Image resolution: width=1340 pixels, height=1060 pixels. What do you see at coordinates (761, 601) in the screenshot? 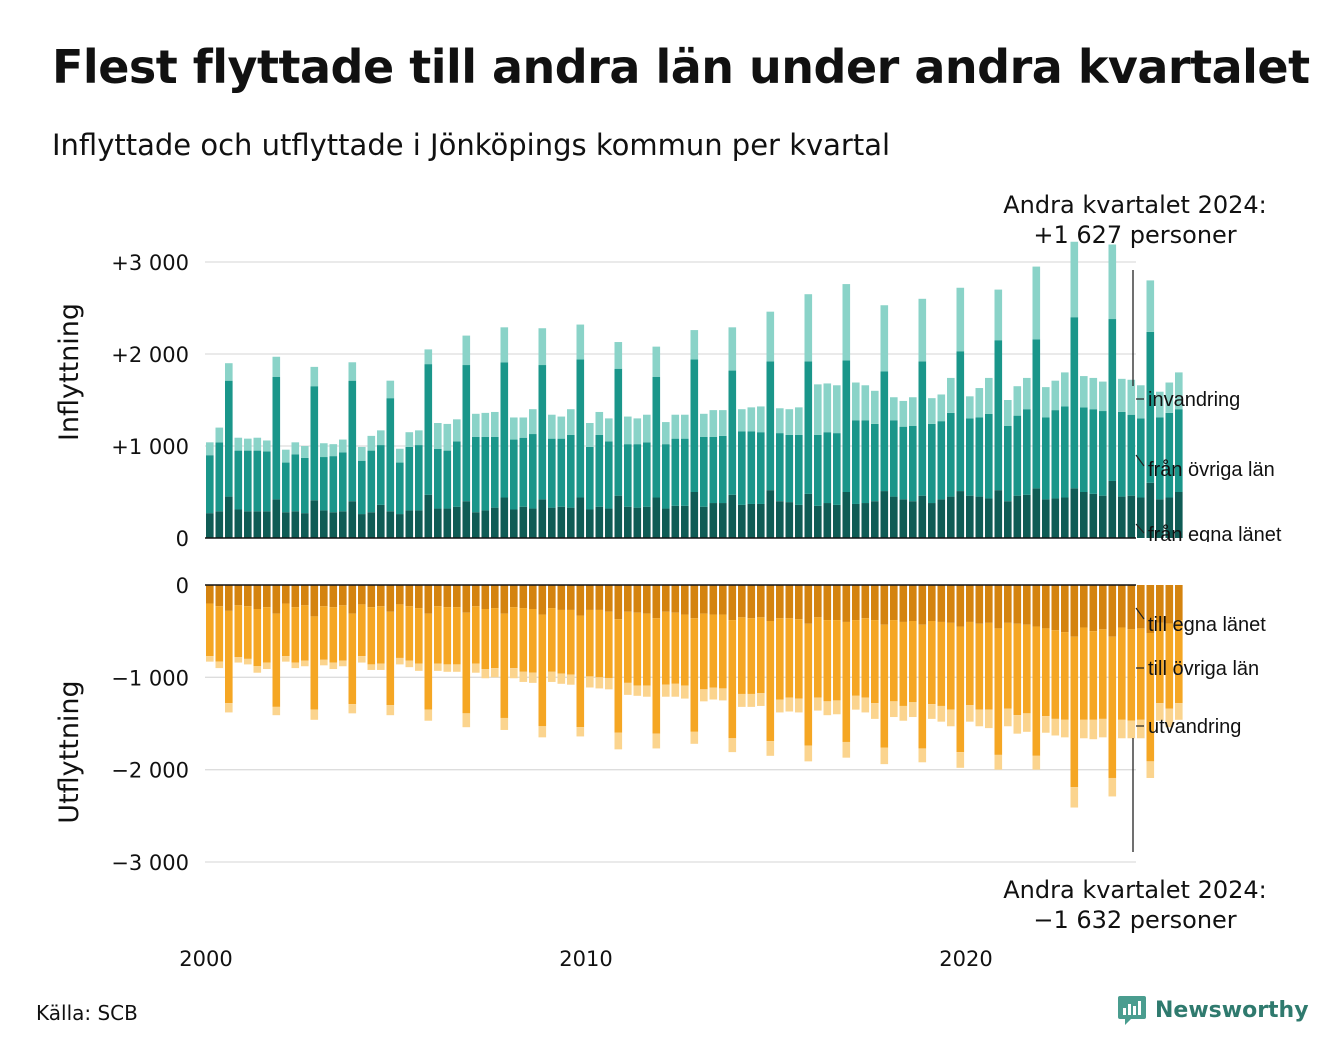
I see `outflow-bar-s0-q58` at bounding box center [761, 601].